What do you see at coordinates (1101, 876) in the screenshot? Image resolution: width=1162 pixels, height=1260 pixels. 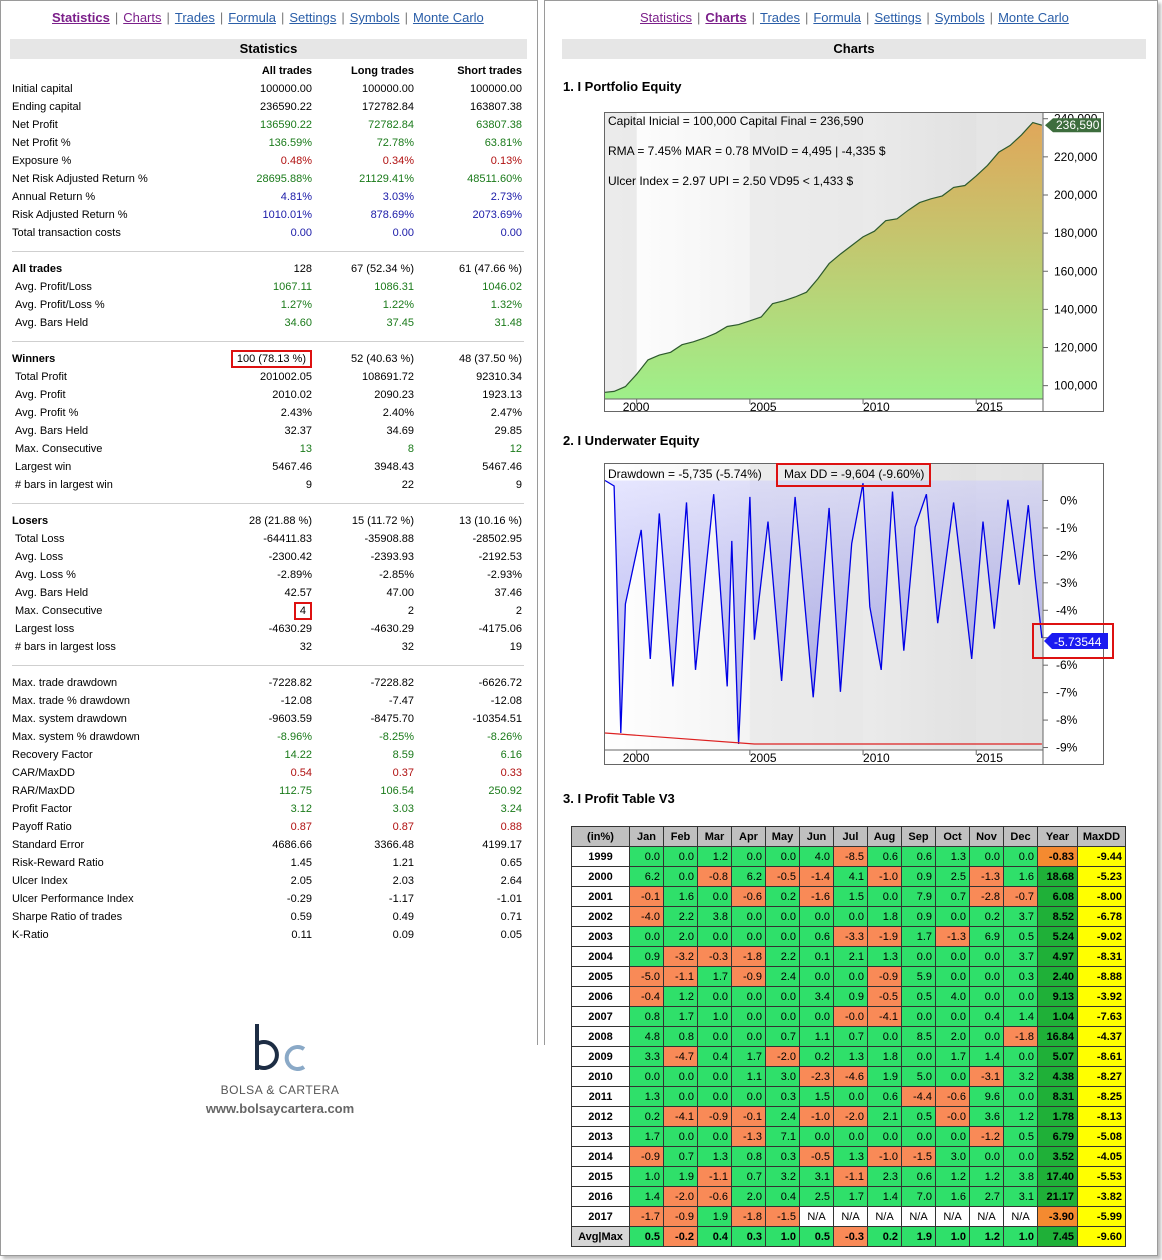 I see `profit-table-maxdd: -5.23` at bounding box center [1101, 876].